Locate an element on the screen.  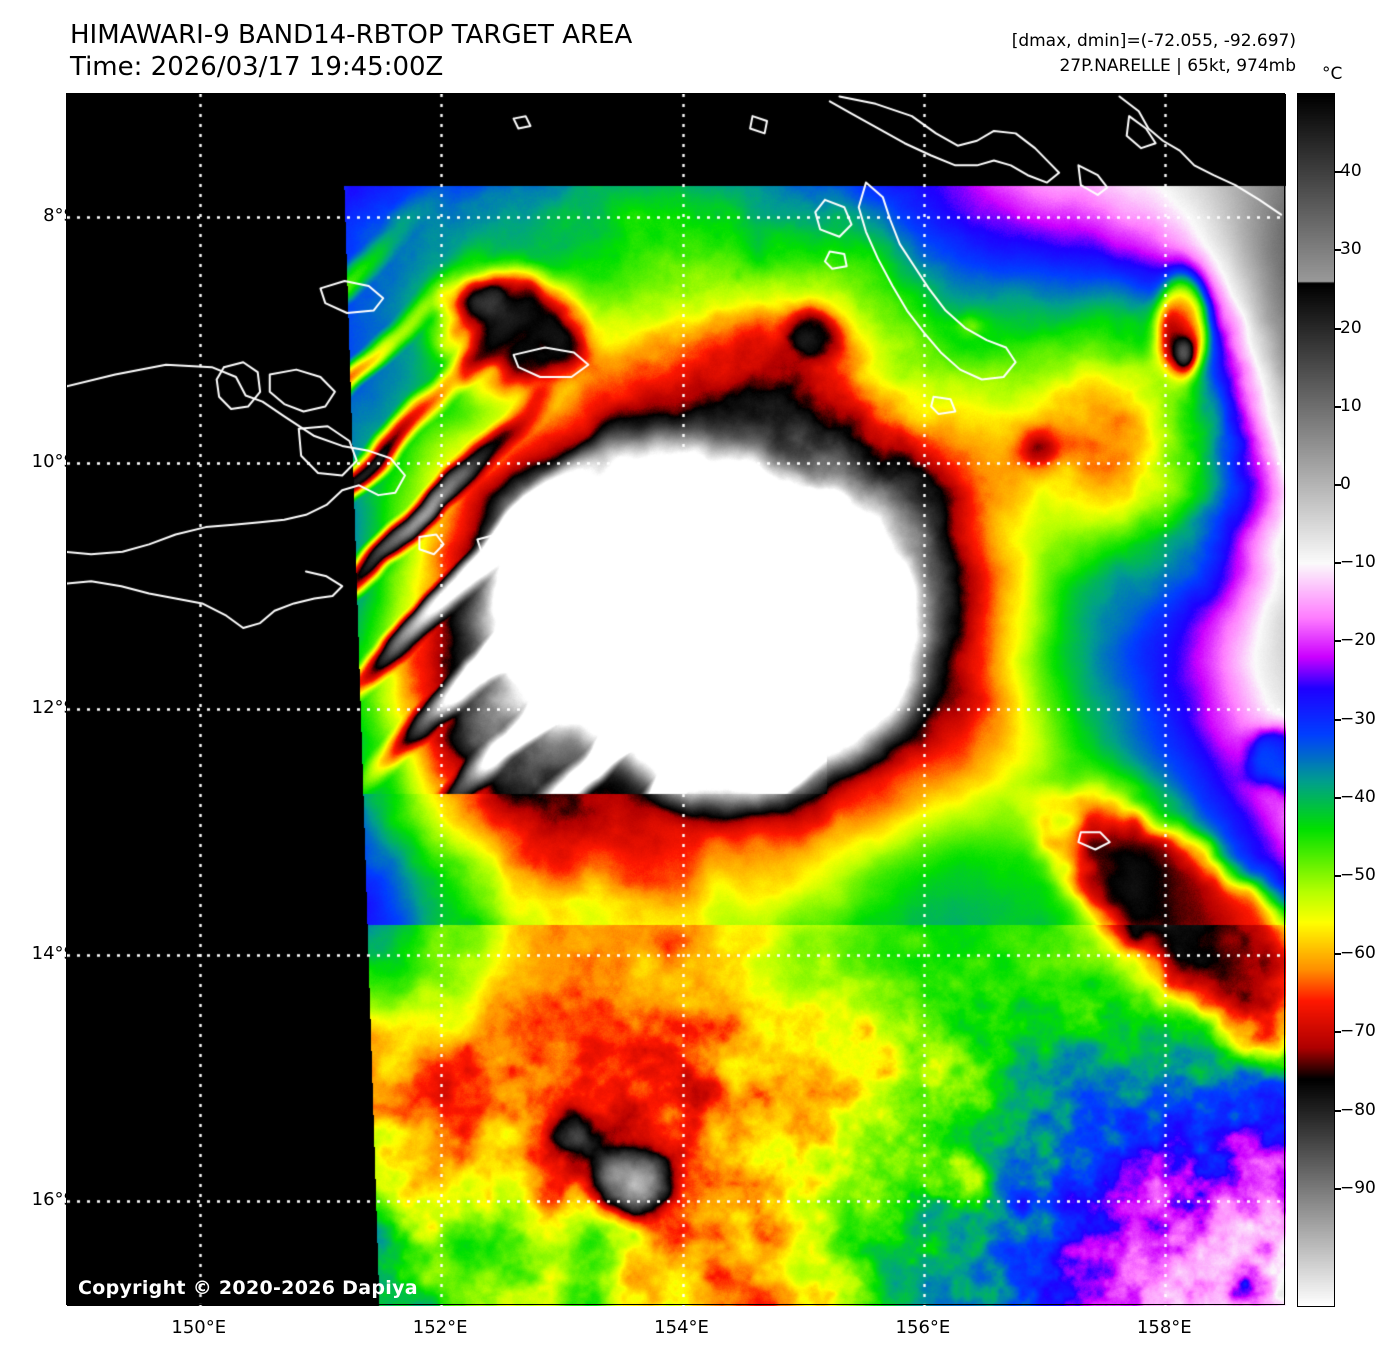
lat-tick-10°S: 10°S is located at coordinates (53, 462).